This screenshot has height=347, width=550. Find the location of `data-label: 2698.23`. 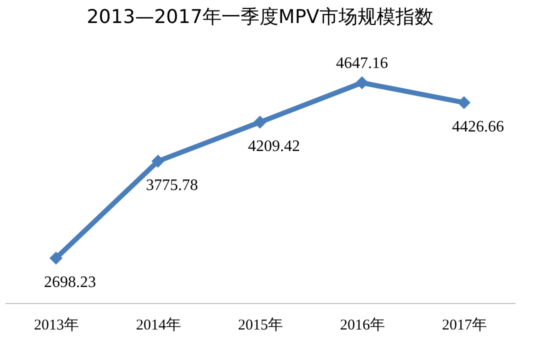

data-label: 2698.23 is located at coordinates (70, 283).